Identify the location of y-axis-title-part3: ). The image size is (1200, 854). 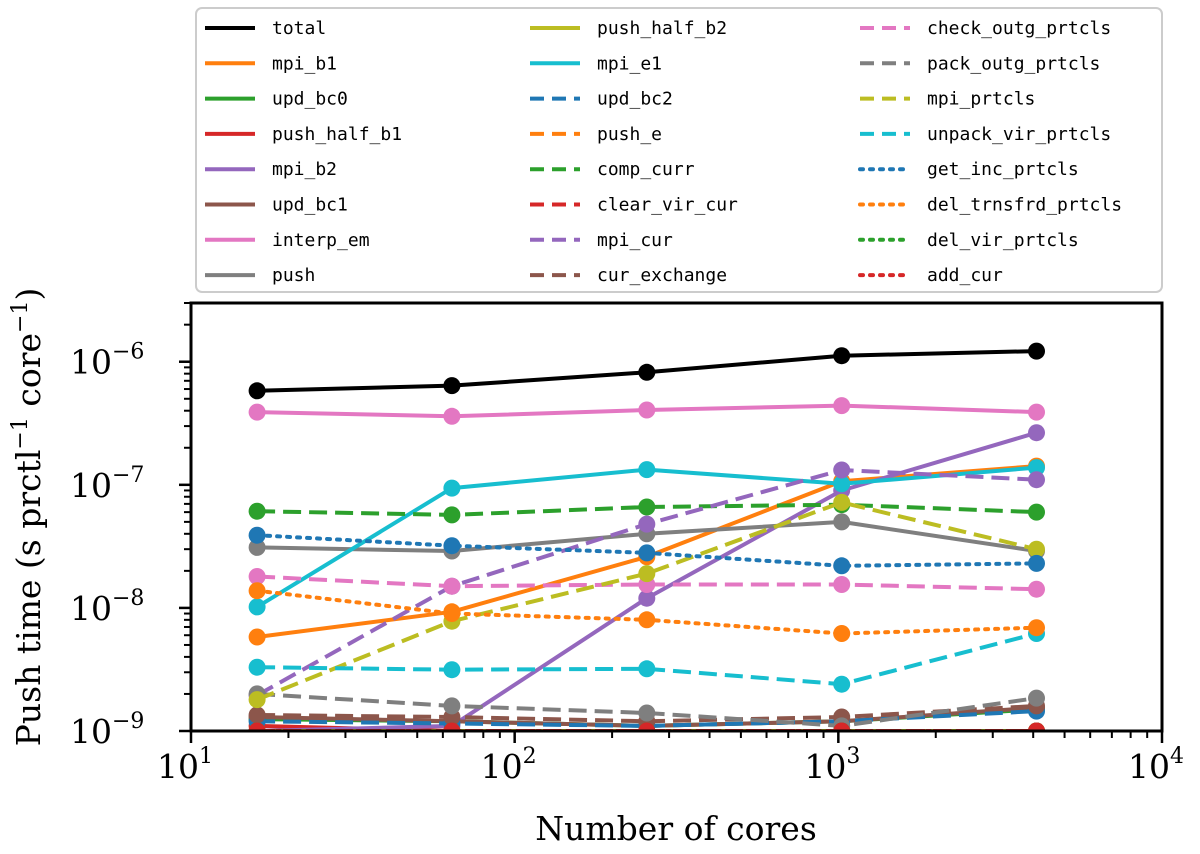
(28, 294).